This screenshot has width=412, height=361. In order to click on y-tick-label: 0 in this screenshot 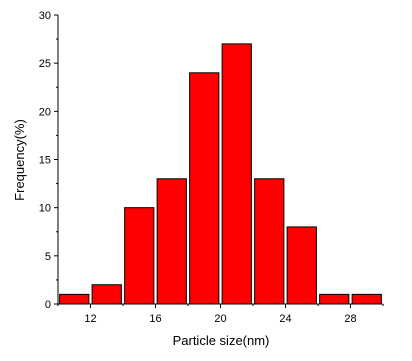, I will do `click(48, 305)`.